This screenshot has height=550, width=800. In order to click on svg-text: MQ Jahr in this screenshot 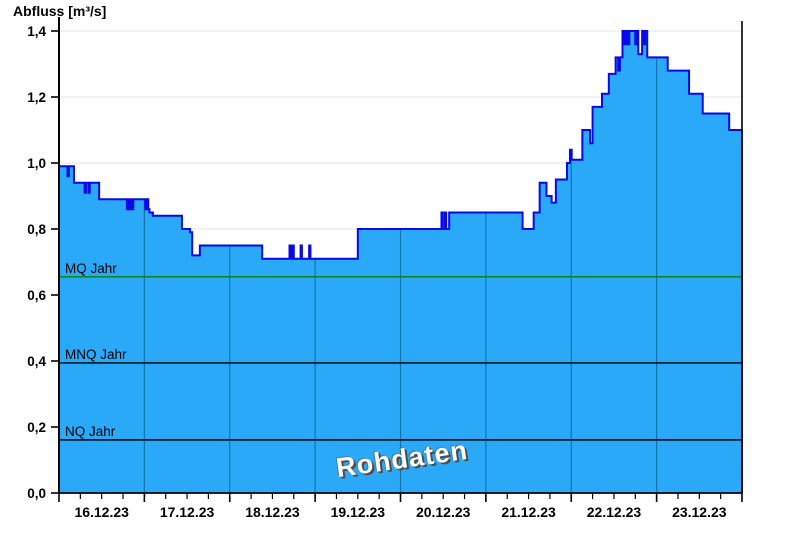, I will do `click(91, 268)`.